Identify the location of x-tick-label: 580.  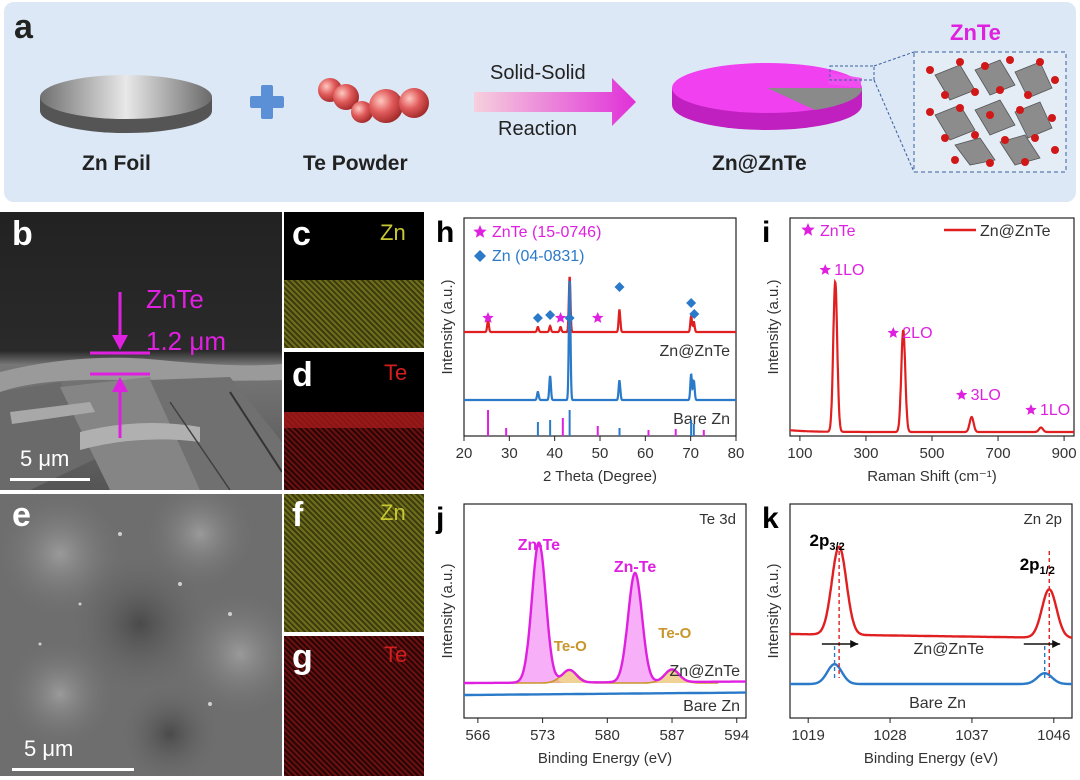
(607, 735).